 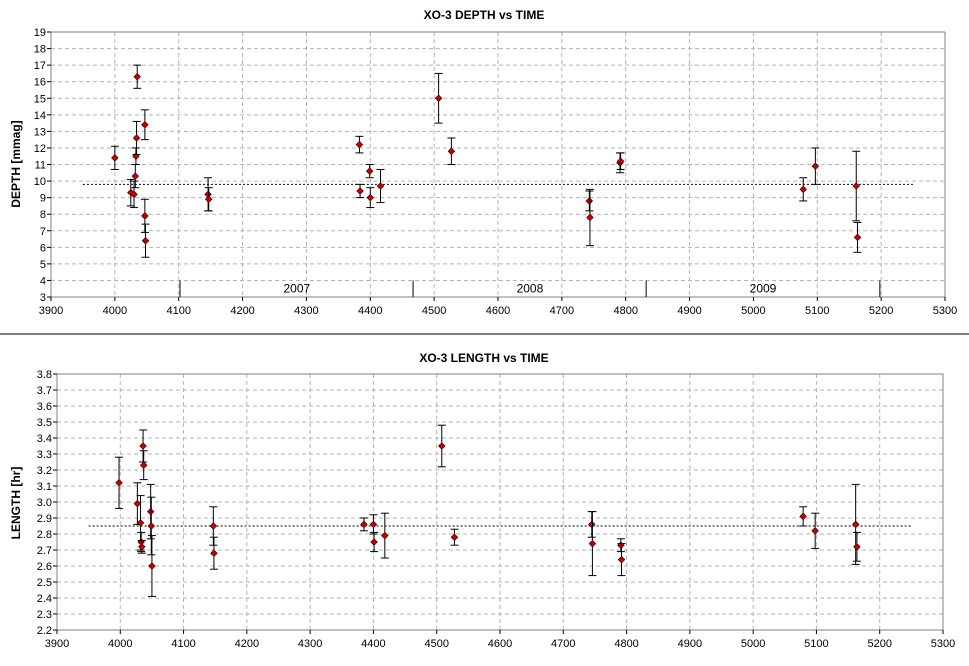 I want to click on y-tick-label: 2.9, so click(x=44, y=519).